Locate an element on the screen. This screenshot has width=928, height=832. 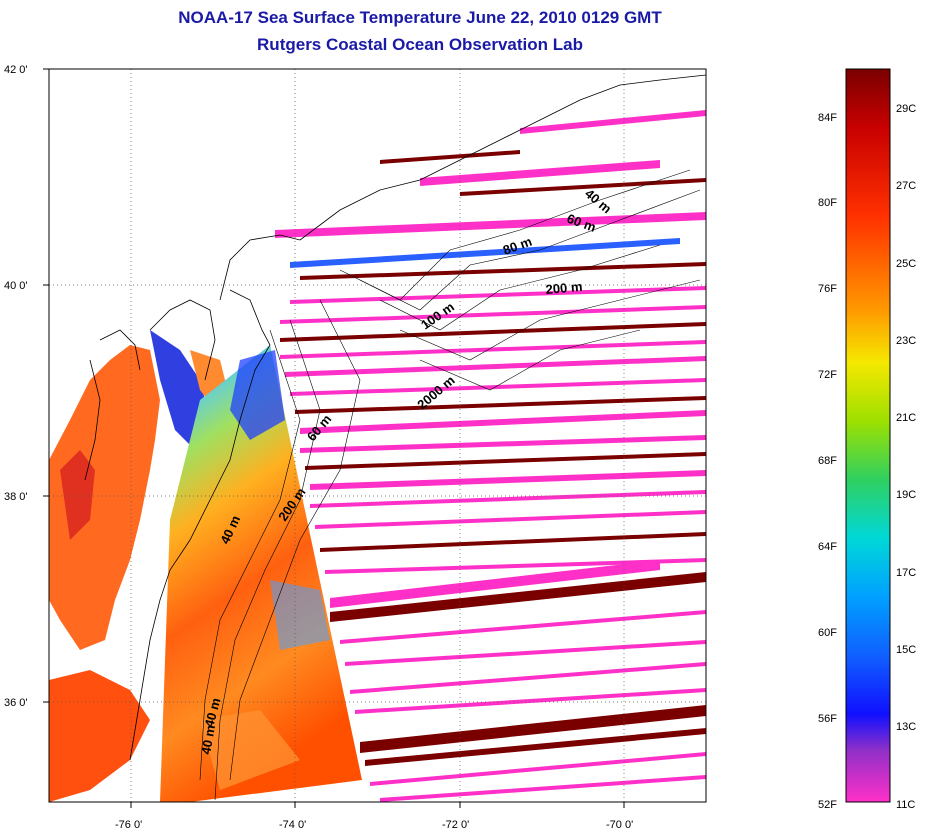
colorbar-f-label: 68F is located at coordinates (827, 461).